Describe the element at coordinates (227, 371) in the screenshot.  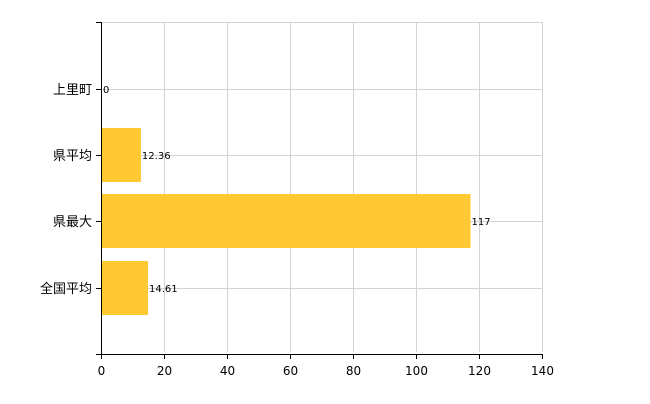
I see `x-tick-label: 40` at that location.